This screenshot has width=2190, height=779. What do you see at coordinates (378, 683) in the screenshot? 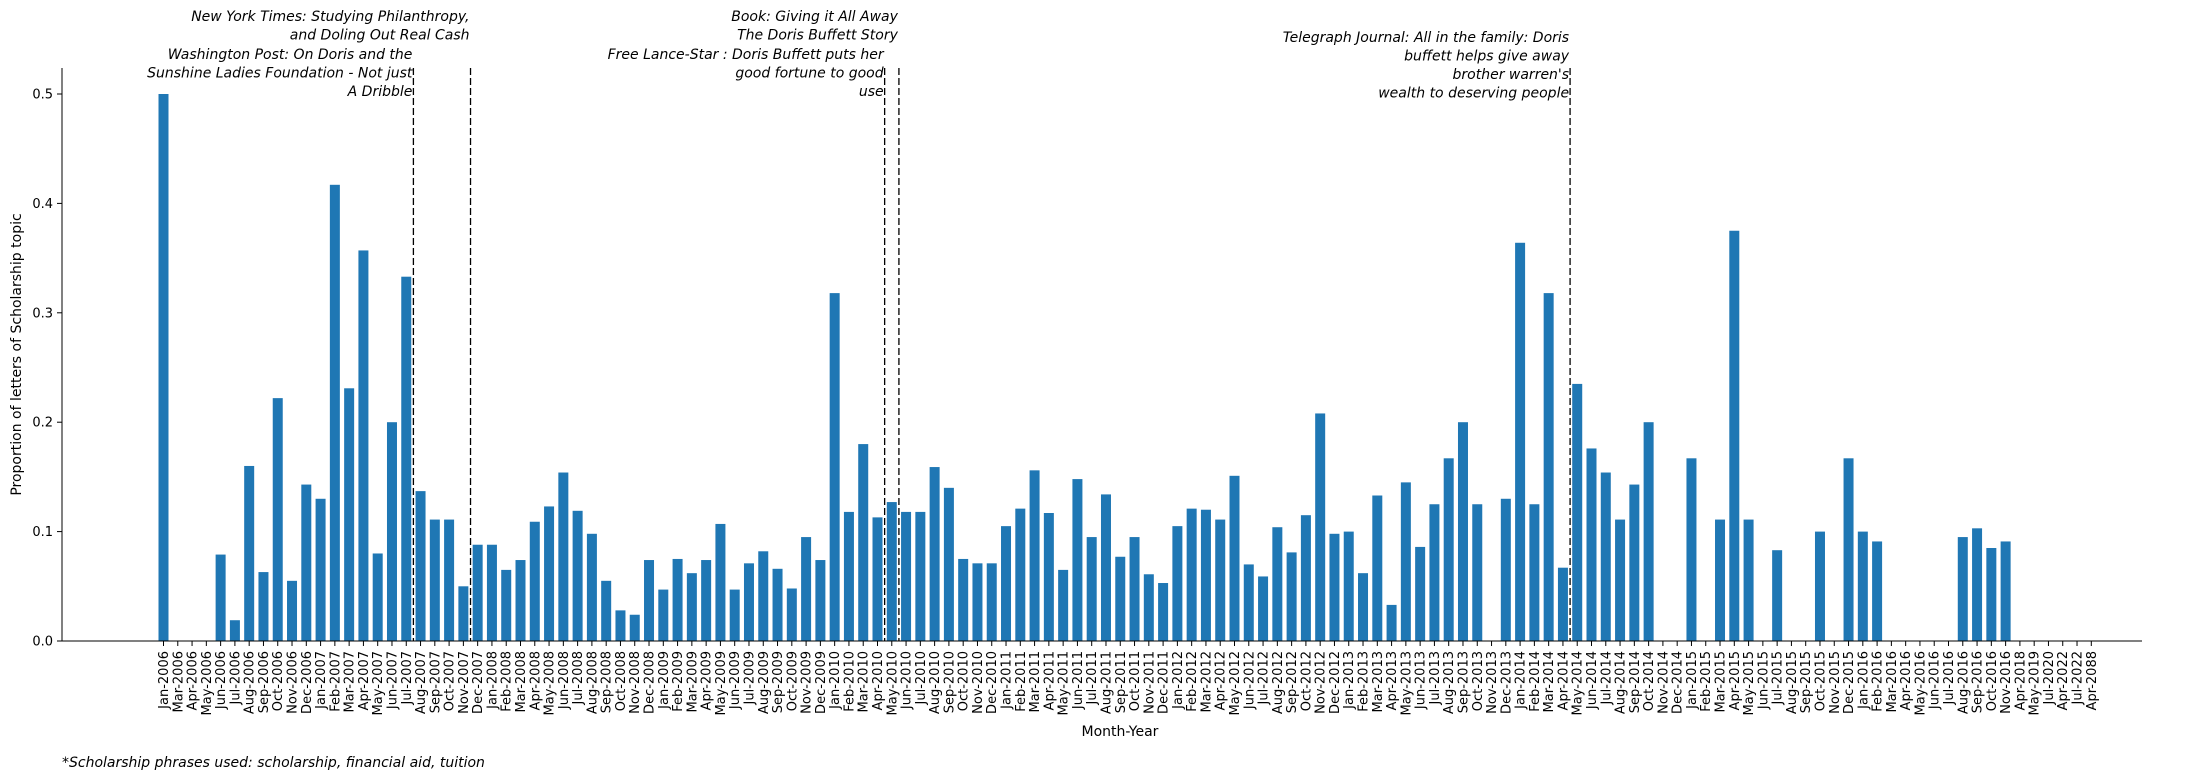
I see `x-tick-label: May-2007` at bounding box center [378, 683].